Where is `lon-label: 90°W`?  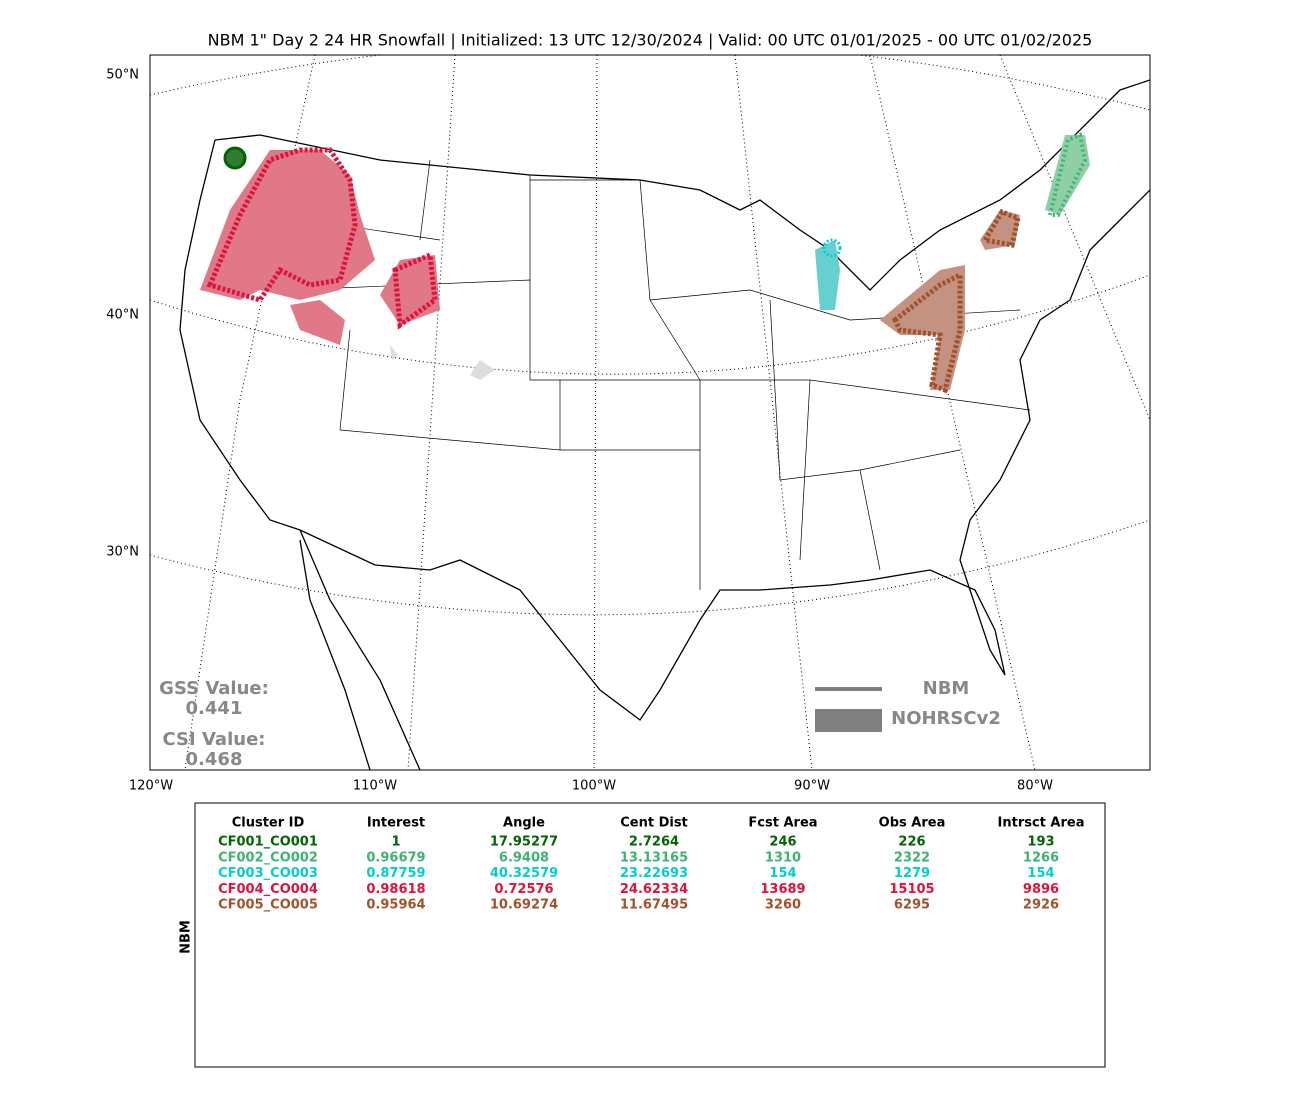 lon-label: 90°W is located at coordinates (812, 786).